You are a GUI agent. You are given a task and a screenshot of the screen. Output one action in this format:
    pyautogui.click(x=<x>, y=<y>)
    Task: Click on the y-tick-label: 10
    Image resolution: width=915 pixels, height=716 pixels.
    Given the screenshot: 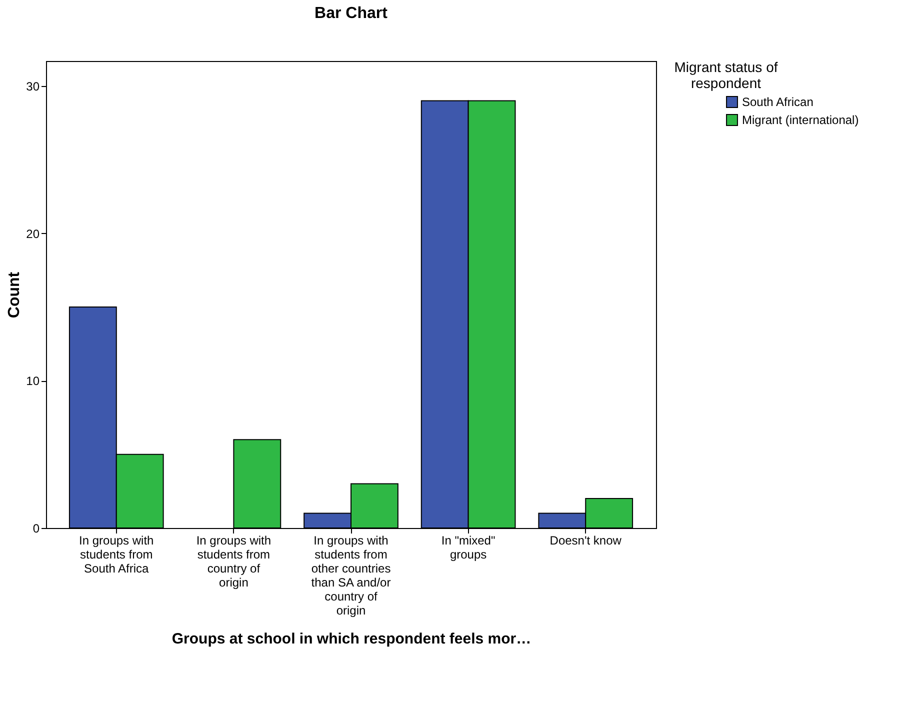 What is the action you would take?
    pyautogui.click(x=33, y=381)
    